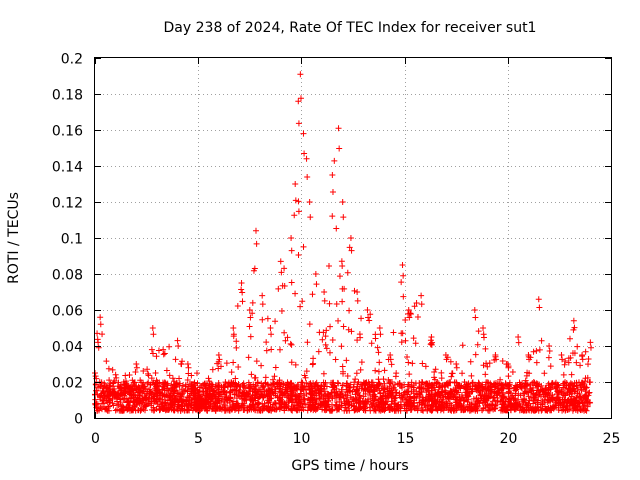 This screenshot has height=480, width=640. I want to click on x-tick-label: 10, so click(302, 439).